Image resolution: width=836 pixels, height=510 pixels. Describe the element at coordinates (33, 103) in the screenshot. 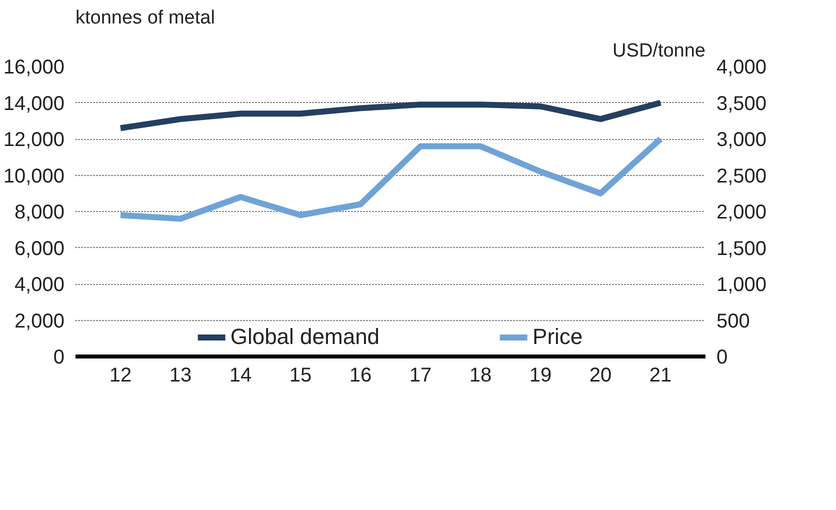

I see `y-tick-label: 14,000` at that location.